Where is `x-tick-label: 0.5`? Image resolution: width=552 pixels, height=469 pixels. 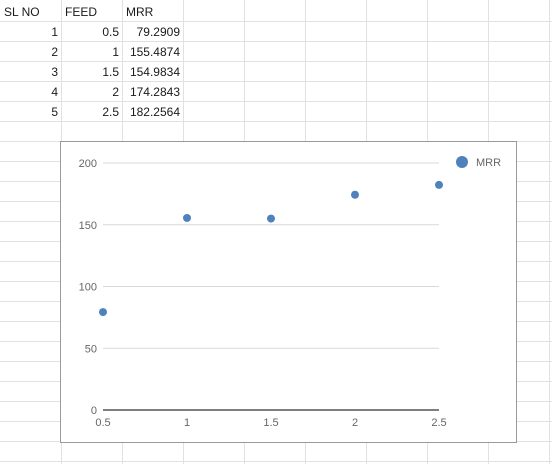
x-tick-label: 0.5 is located at coordinates (102, 423).